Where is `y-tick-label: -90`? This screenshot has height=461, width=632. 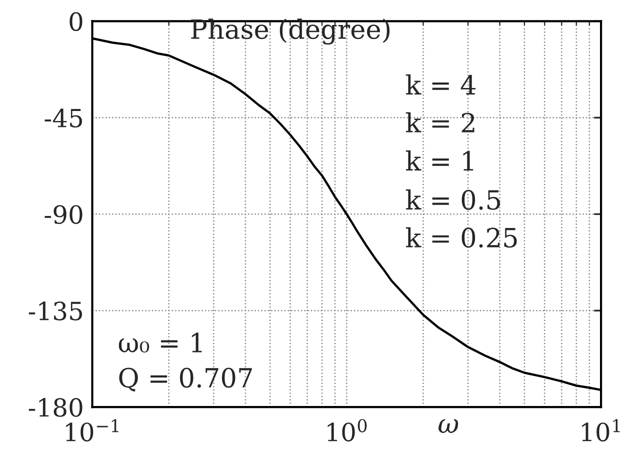 y-tick-label: -90 is located at coordinates (63, 214).